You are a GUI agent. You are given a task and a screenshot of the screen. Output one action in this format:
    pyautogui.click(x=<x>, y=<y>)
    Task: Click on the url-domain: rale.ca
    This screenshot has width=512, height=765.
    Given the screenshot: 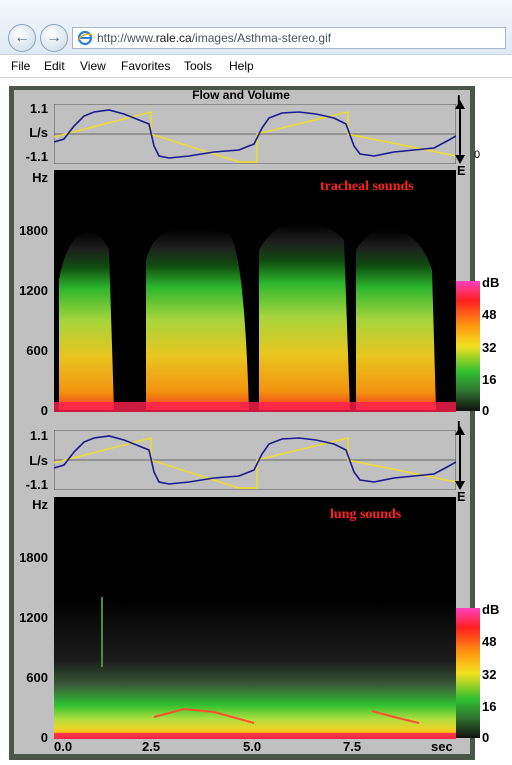 What is the action you would take?
    pyautogui.click(x=173, y=38)
    